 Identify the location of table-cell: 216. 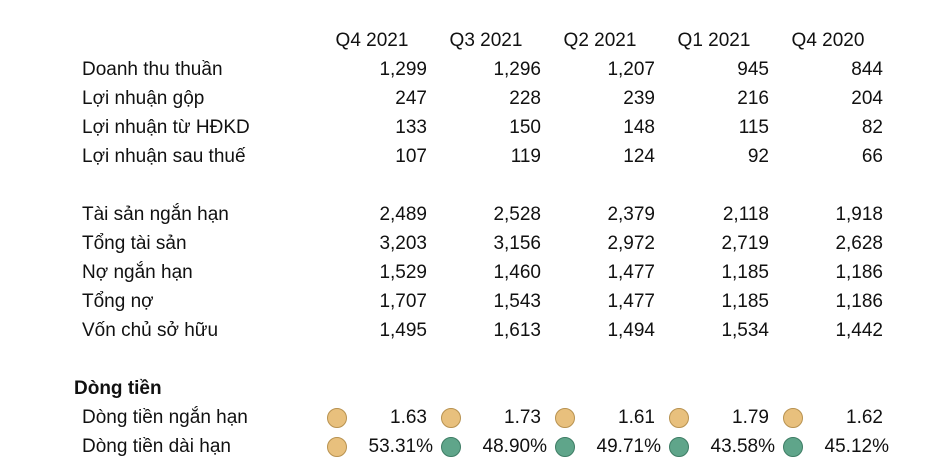
(753, 98).